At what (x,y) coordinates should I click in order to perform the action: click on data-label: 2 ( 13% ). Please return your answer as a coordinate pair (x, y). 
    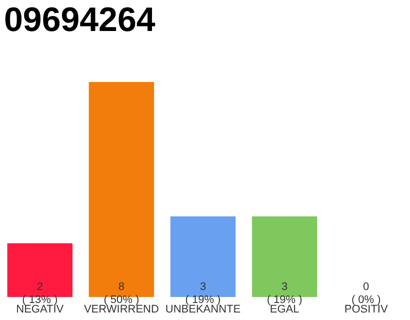
    Looking at the image, I should click on (40, 293).